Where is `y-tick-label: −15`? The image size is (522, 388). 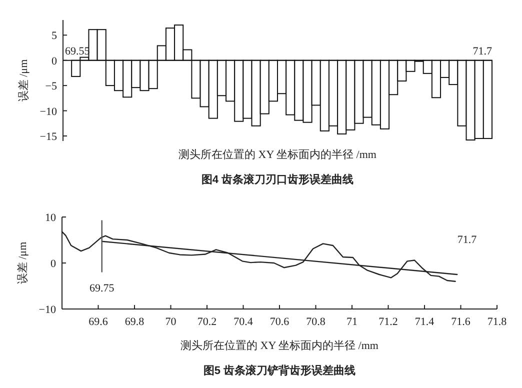
y-tick-label: −15 is located at coordinates (49, 136).